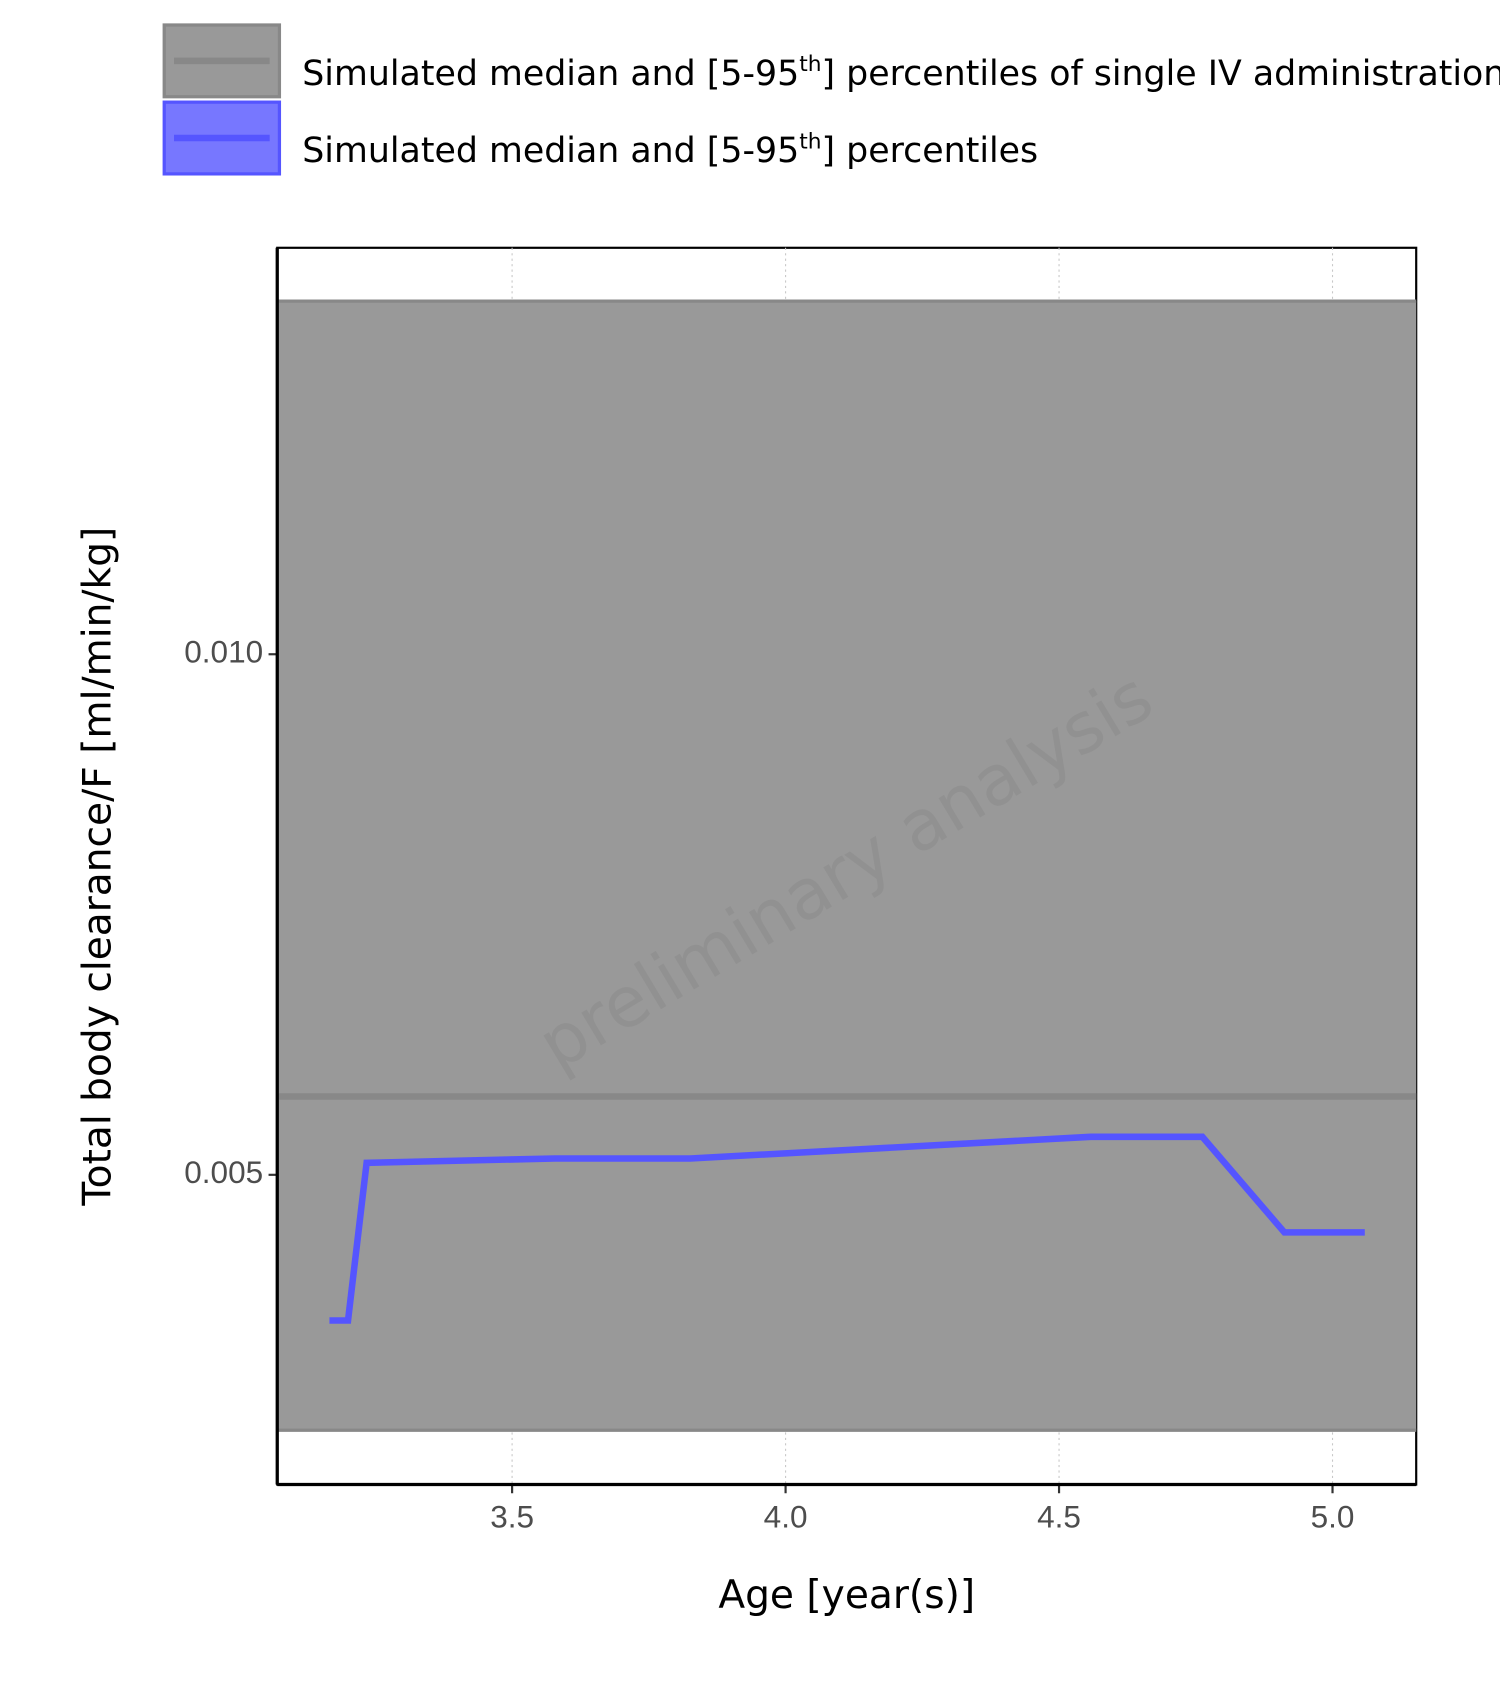 Image resolution: width=1500 pixels, height=1703 pixels. I want to click on x-tick-label: 3.5, so click(512, 1517).